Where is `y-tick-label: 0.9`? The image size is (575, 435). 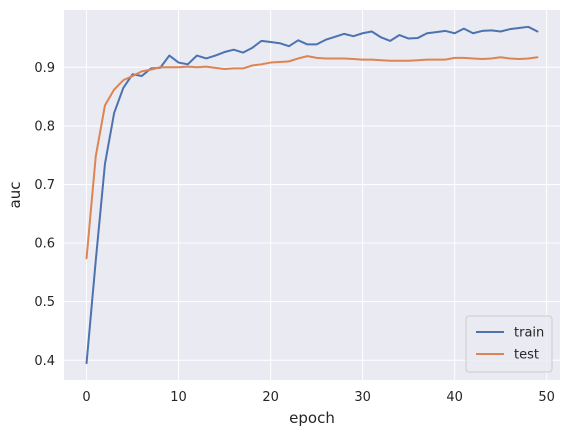 y-tick-label: 0.9 is located at coordinates (44, 68).